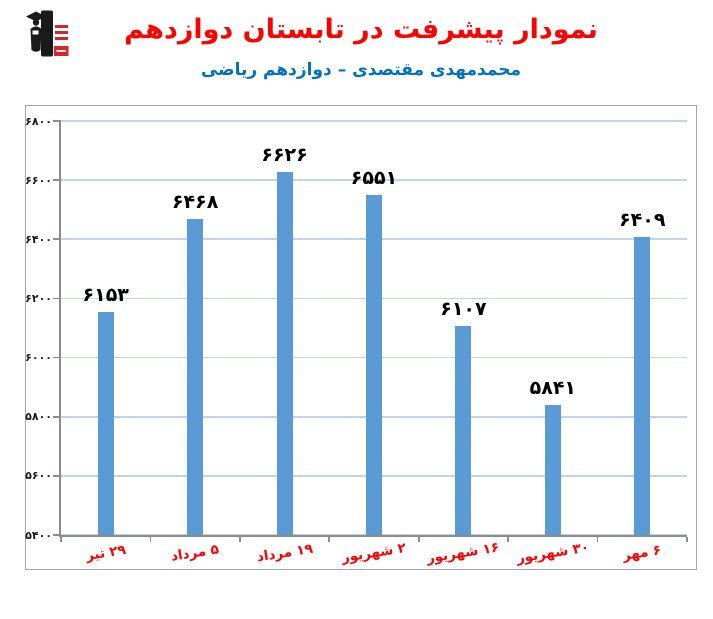  What do you see at coordinates (361, 70) in the screenshot?
I see `chart-subtitle: محمدمهدی مقتصدی – دوازدهم ریاضی` at bounding box center [361, 70].